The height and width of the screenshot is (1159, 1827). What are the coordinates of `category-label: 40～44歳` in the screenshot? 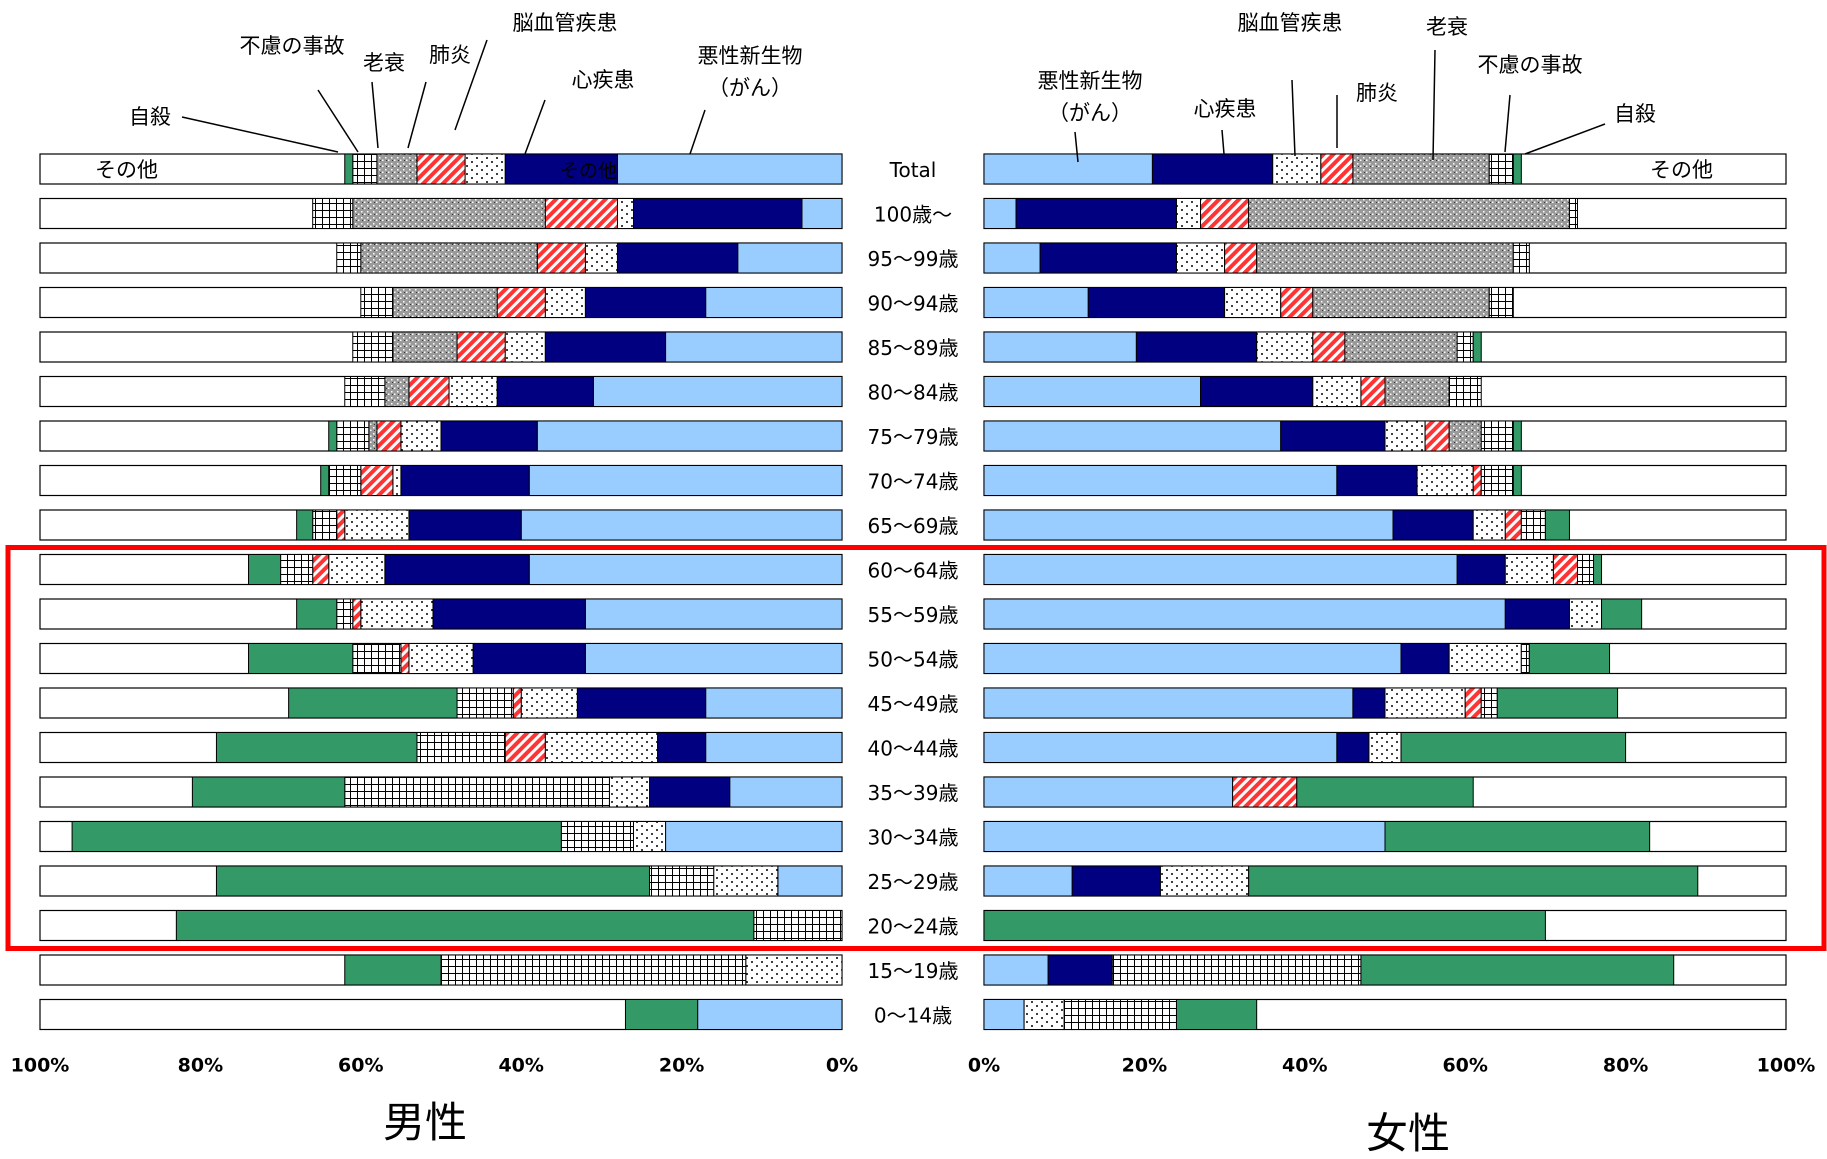 It's located at (913, 749).